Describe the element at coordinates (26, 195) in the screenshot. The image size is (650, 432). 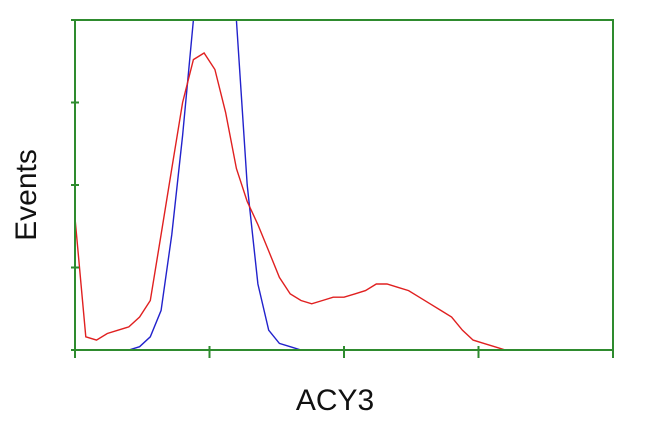
I see `y-axis-label: Events` at that location.